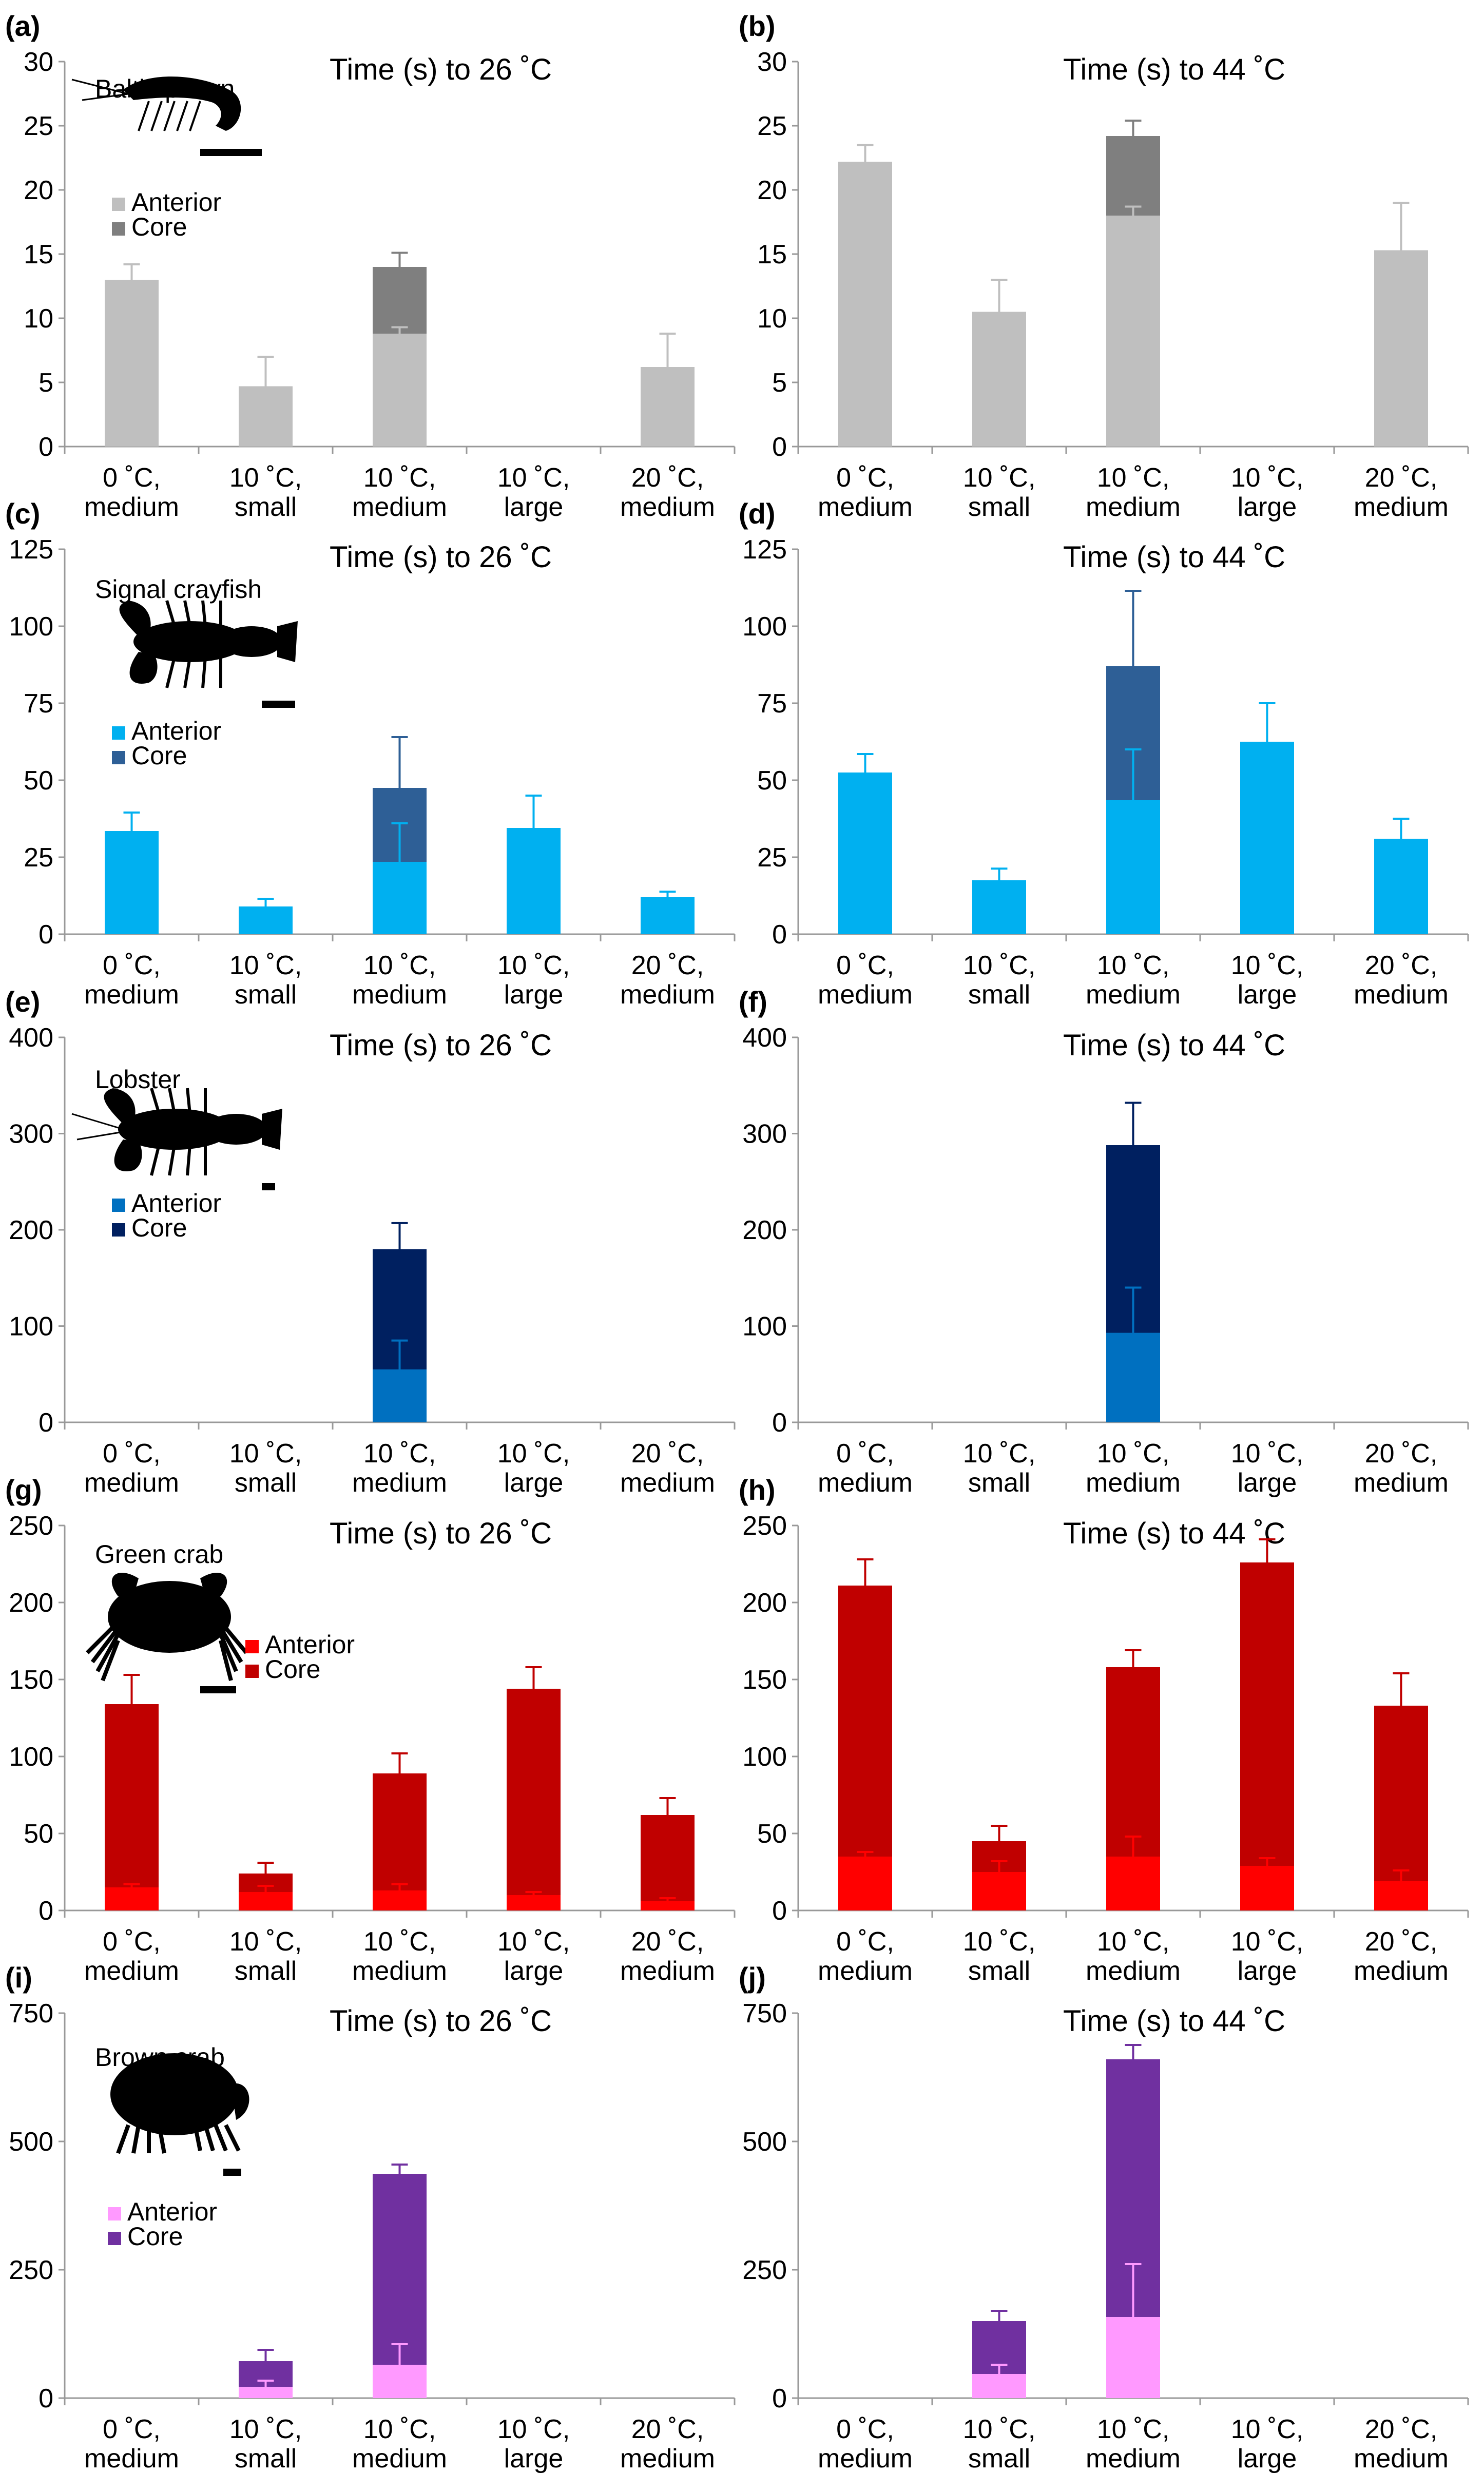 Image resolution: width=1484 pixels, height=2491 pixels. What do you see at coordinates (757, 26) in the screenshot?
I see `panel-label: (b)` at bounding box center [757, 26].